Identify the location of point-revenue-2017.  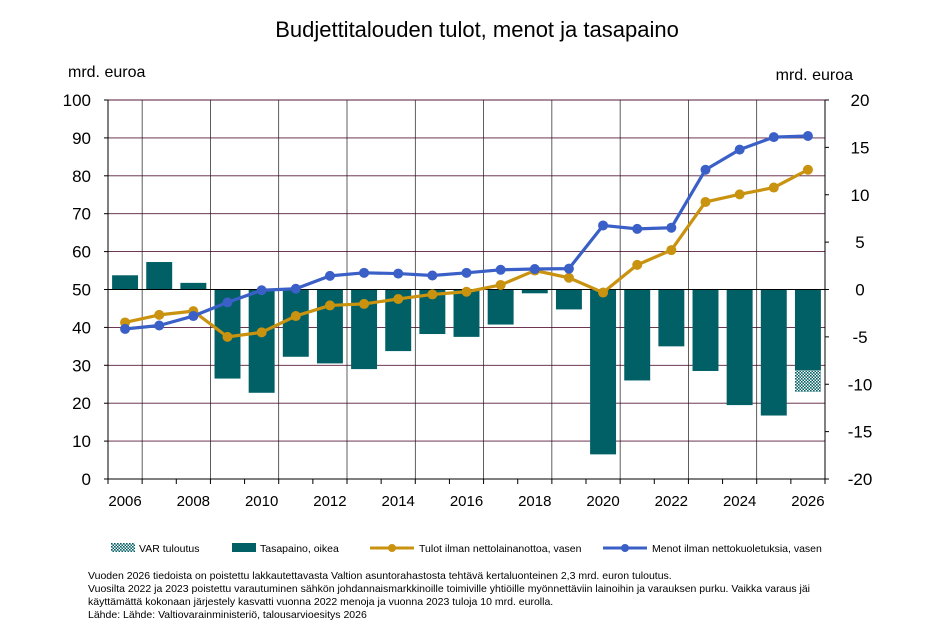
(500, 284).